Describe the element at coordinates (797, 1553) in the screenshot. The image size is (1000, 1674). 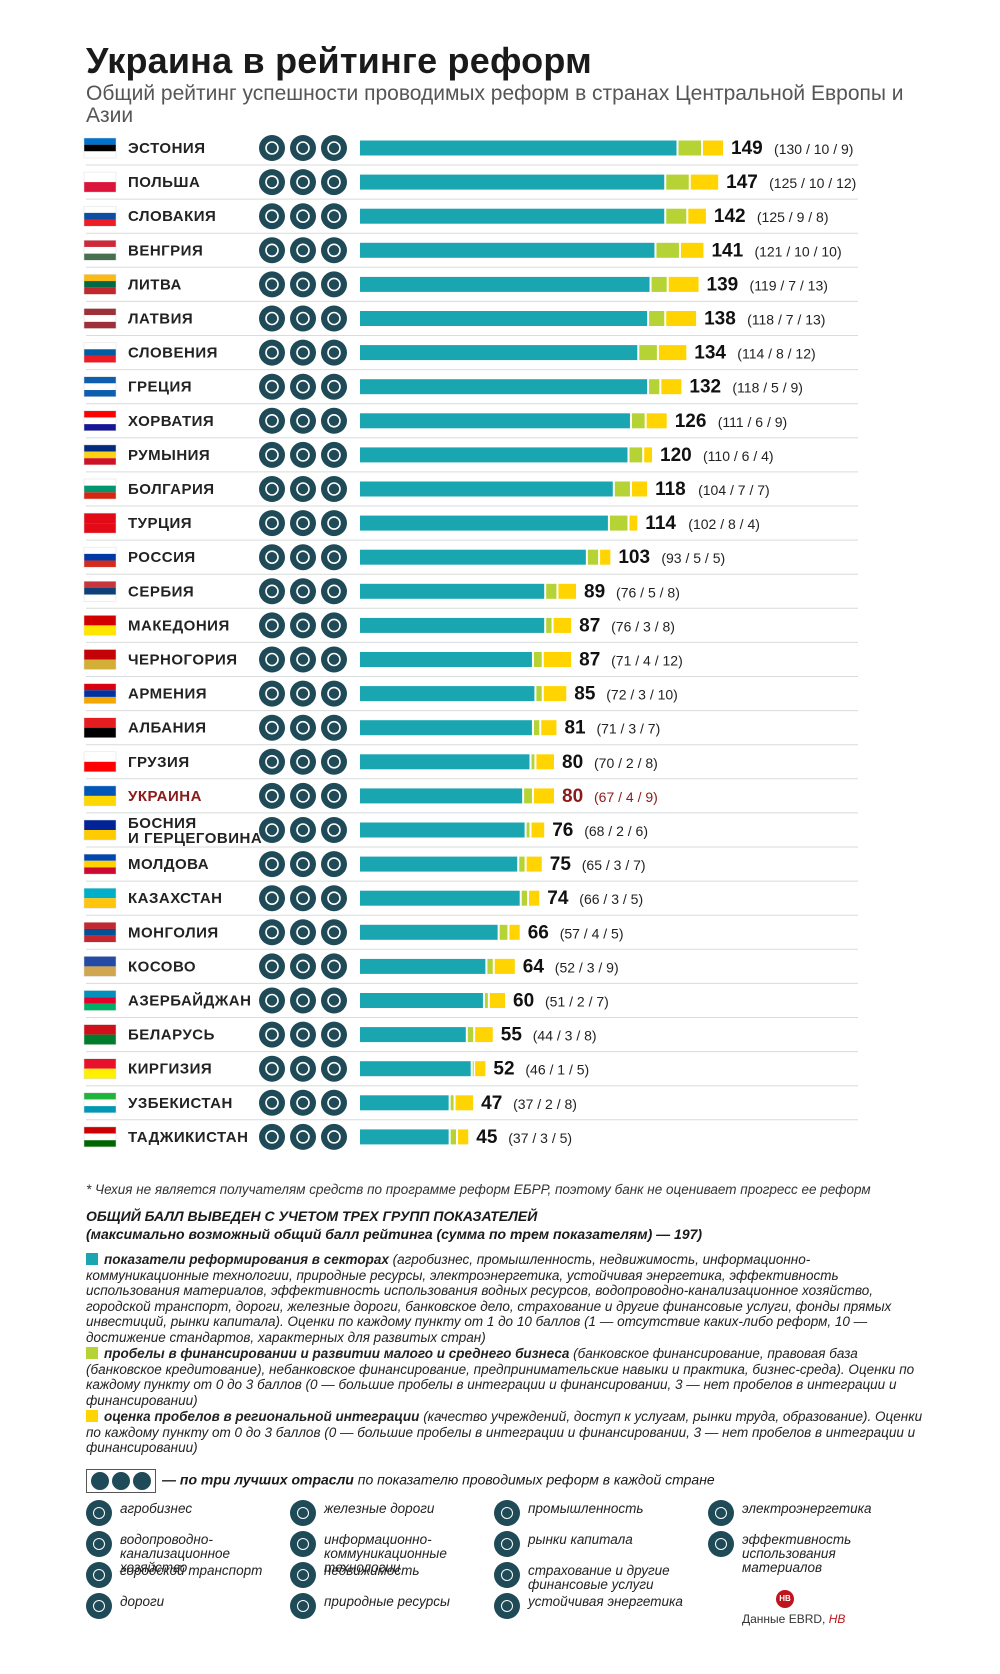
I see `icon-key-label: эффективность использования материалов` at that location.